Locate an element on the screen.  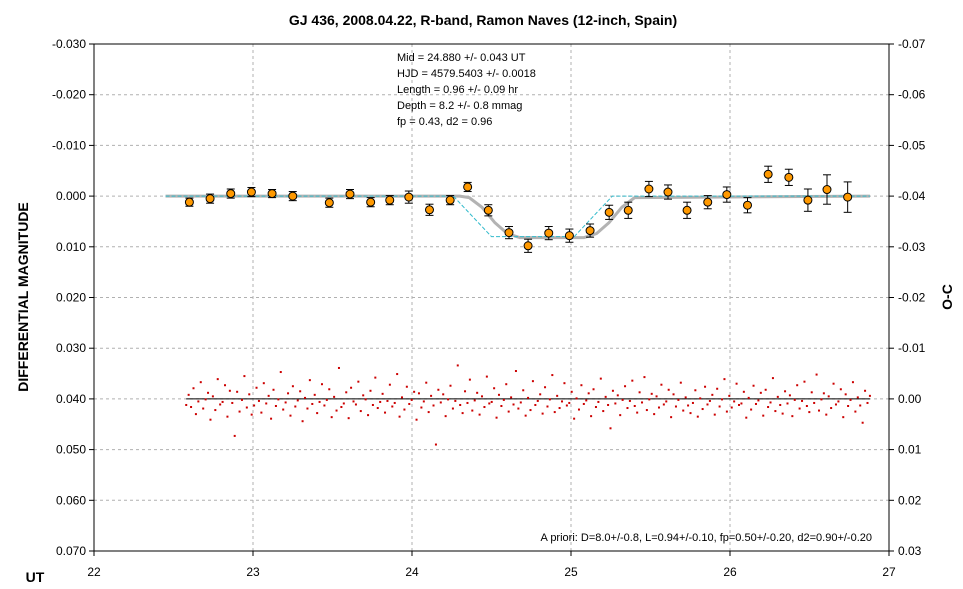
residual-points is located at coordinates (528, 405).